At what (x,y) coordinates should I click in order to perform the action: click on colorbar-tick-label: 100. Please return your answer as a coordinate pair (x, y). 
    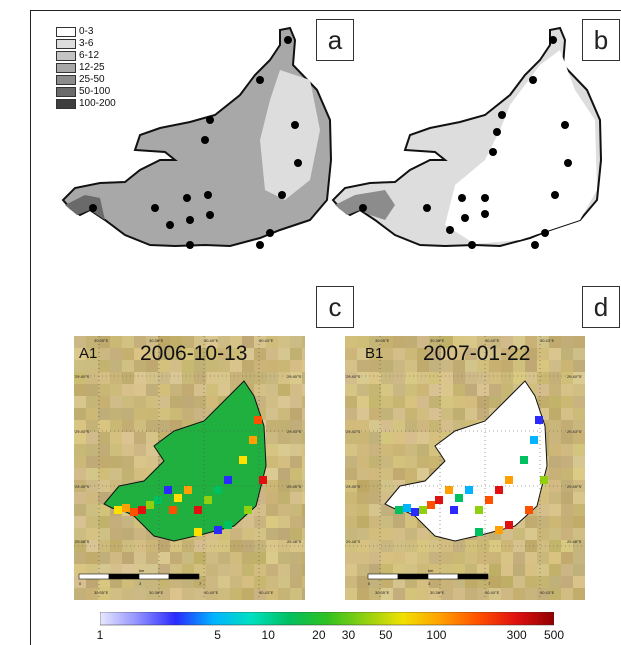
    Looking at the image, I should click on (436, 635).